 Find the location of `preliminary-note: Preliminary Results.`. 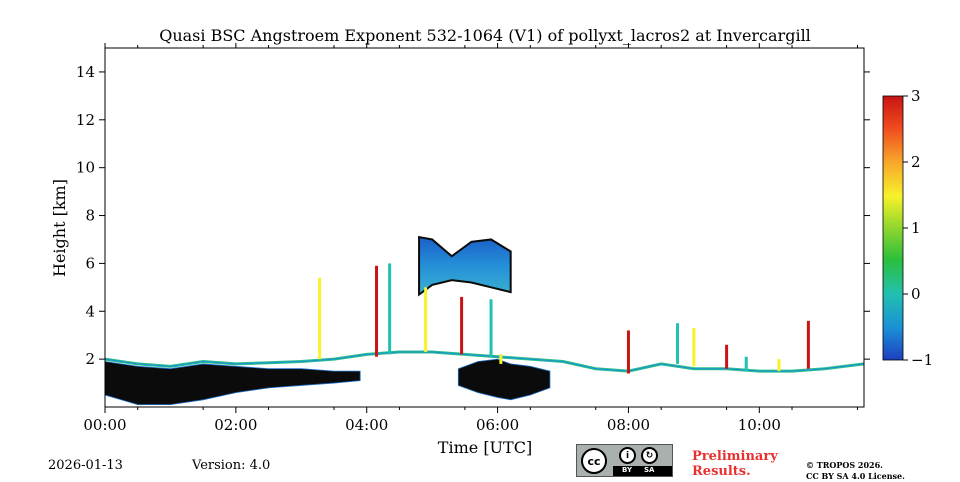

preliminary-note: Preliminary Results. is located at coordinates (735, 464).